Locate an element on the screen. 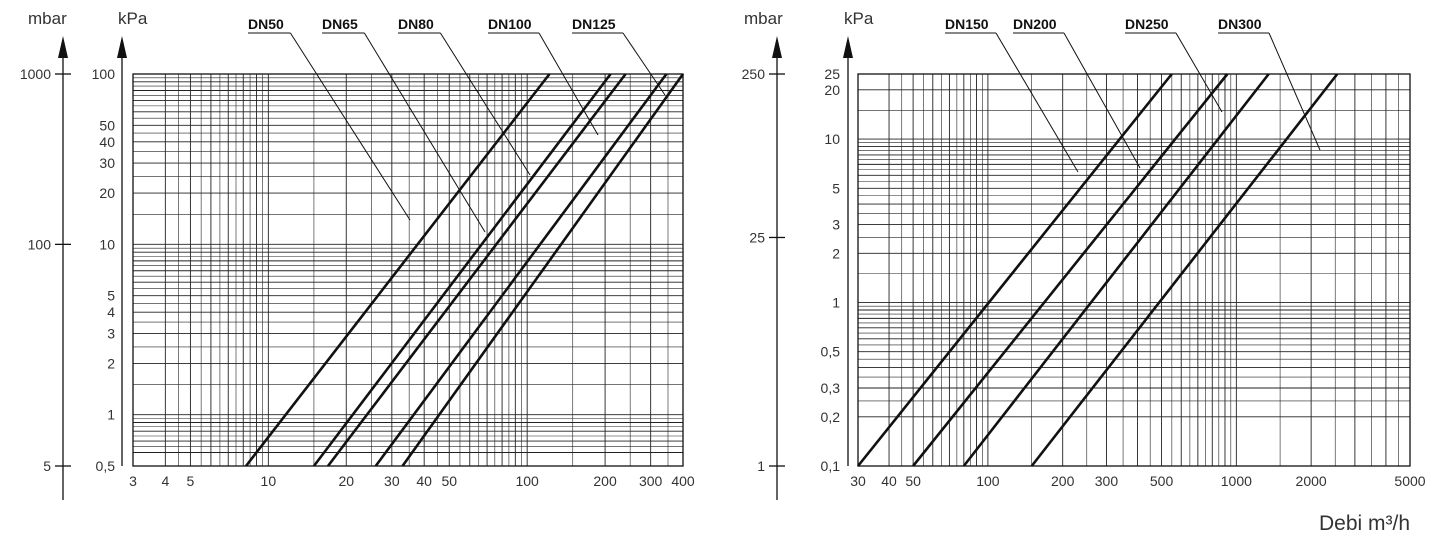 This screenshot has height=539, width=1450. y-tick-label: 40 is located at coordinates (107, 142).